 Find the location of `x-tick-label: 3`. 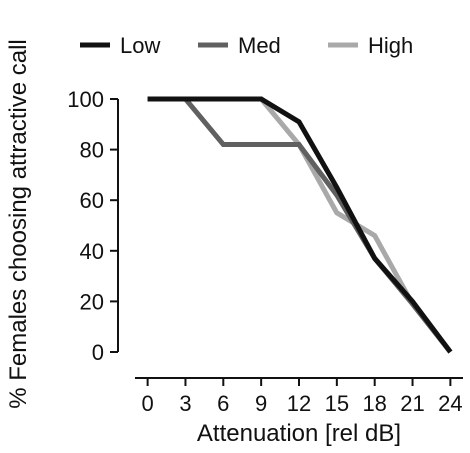

x-tick-label: 3 is located at coordinates (185, 403).